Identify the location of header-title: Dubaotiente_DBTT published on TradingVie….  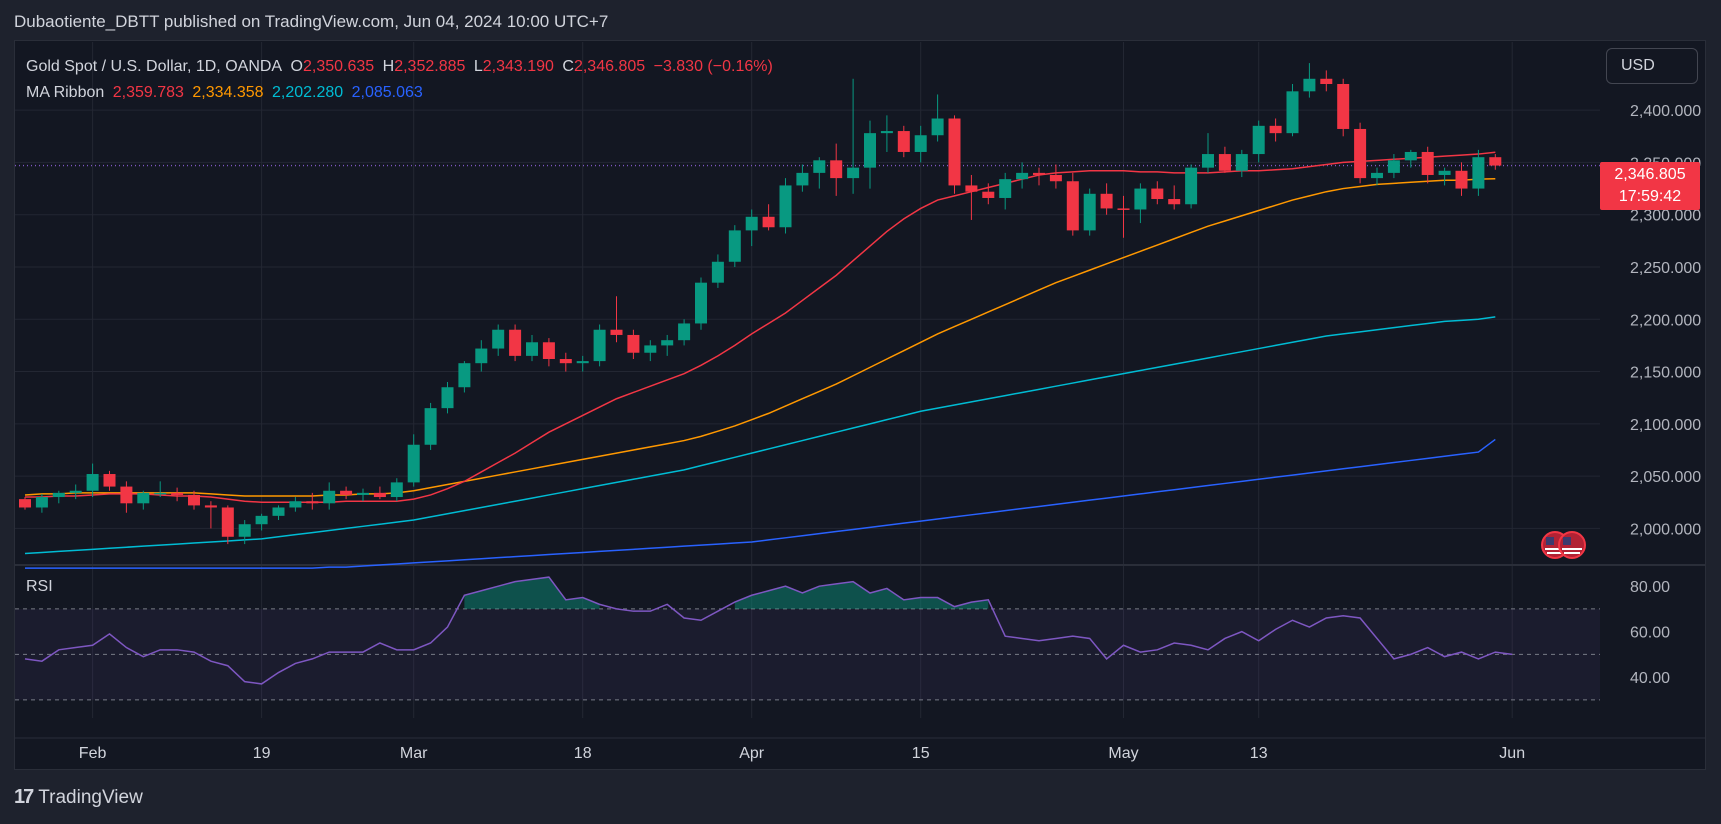
(311, 21).